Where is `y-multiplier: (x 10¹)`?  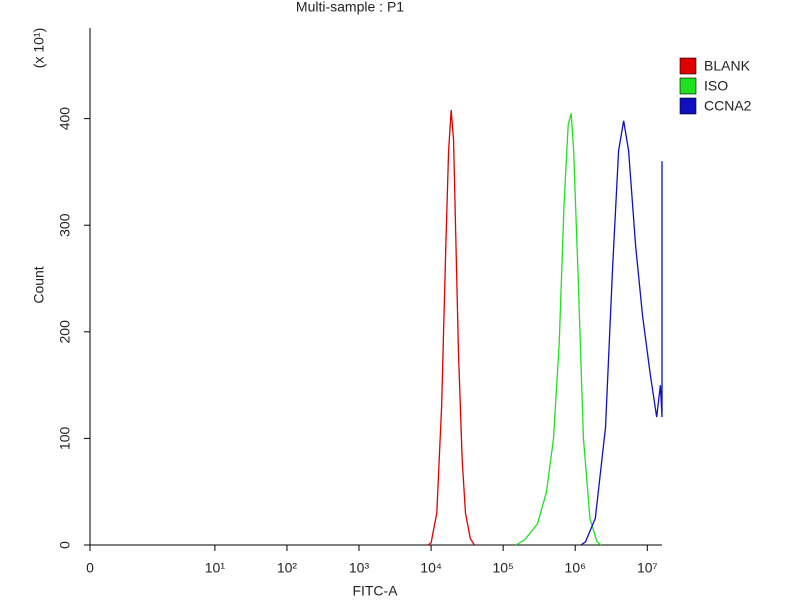
y-multiplier: (x 10¹) is located at coordinates (39, 48).